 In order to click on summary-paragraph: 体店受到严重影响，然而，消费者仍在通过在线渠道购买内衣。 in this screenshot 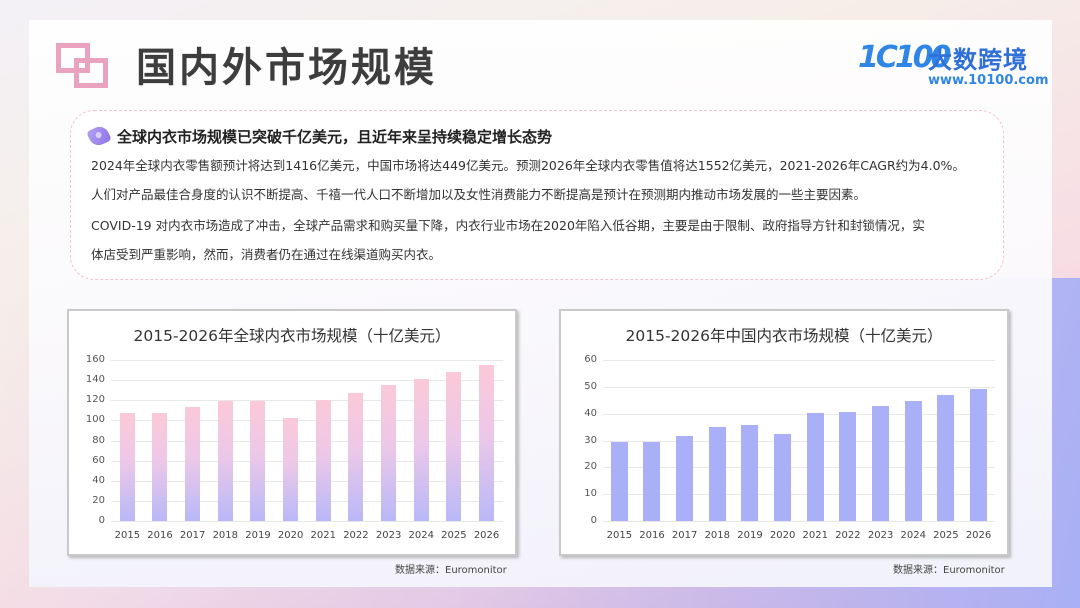, I will do `click(266, 254)`.